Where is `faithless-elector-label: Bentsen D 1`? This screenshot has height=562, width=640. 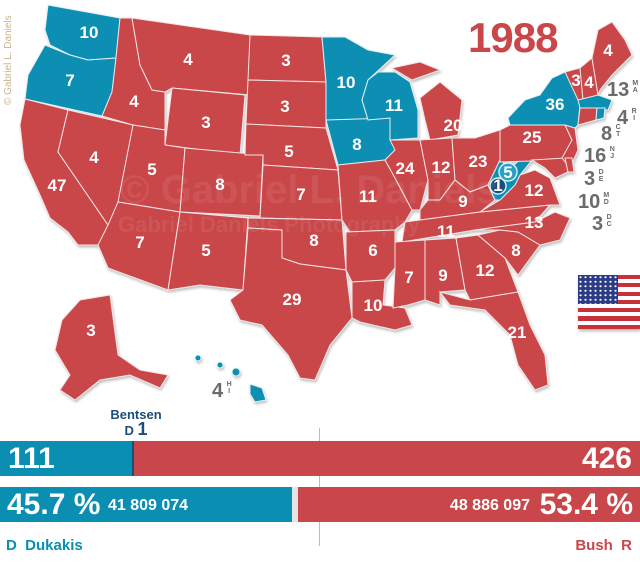
faithless-elector-label: Bentsen D 1 is located at coordinates (136, 422).